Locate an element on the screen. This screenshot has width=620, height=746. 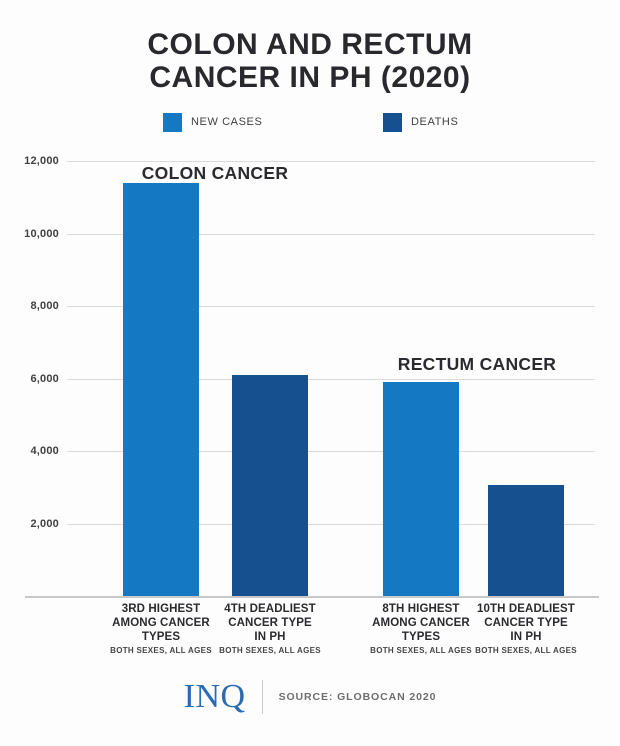
y-axis-tick-label: 2,000 is located at coordinates (44, 523).